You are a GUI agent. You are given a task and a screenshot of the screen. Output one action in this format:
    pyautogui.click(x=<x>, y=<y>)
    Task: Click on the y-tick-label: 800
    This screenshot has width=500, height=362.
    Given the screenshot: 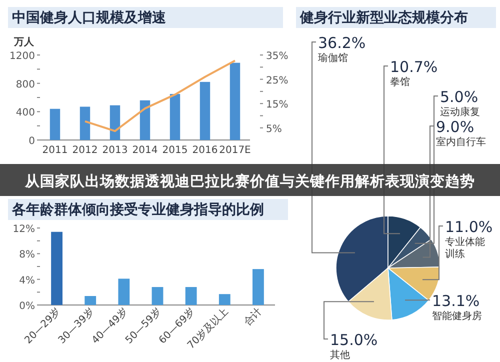 What is the action you would take?
    pyautogui.click(x=25, y=84)
    